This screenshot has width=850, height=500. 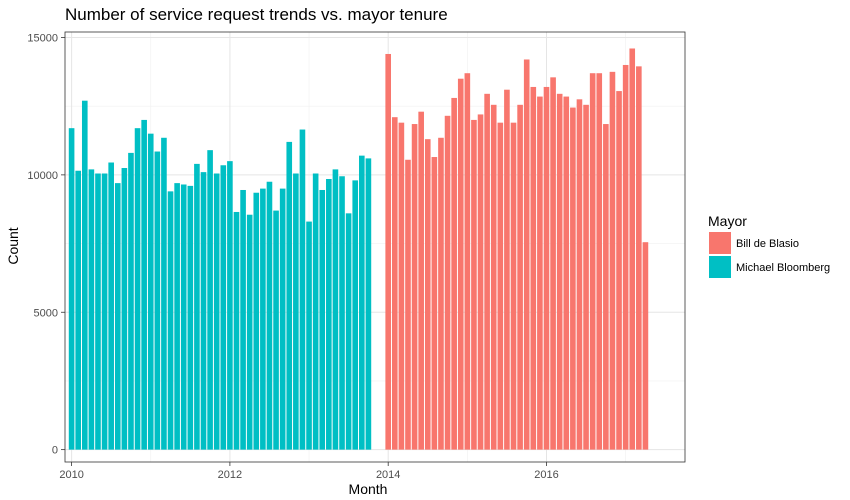 I want to click on x-tick-label: 2010, so click(x=71, y=475).